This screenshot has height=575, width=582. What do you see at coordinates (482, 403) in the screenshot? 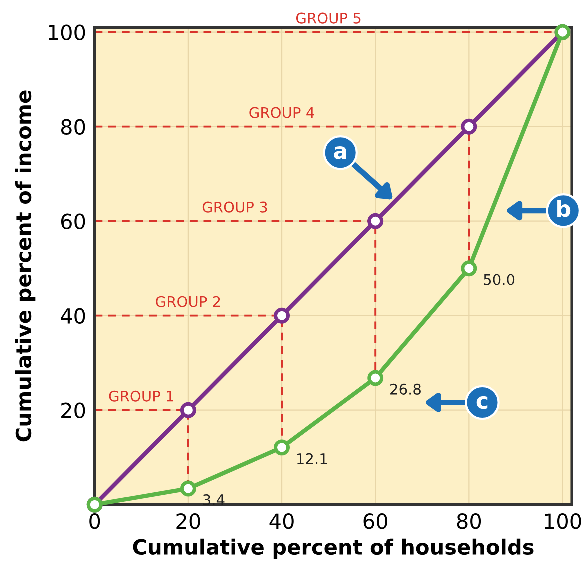
I see `annotation: c` at bounding box center [482, 403].